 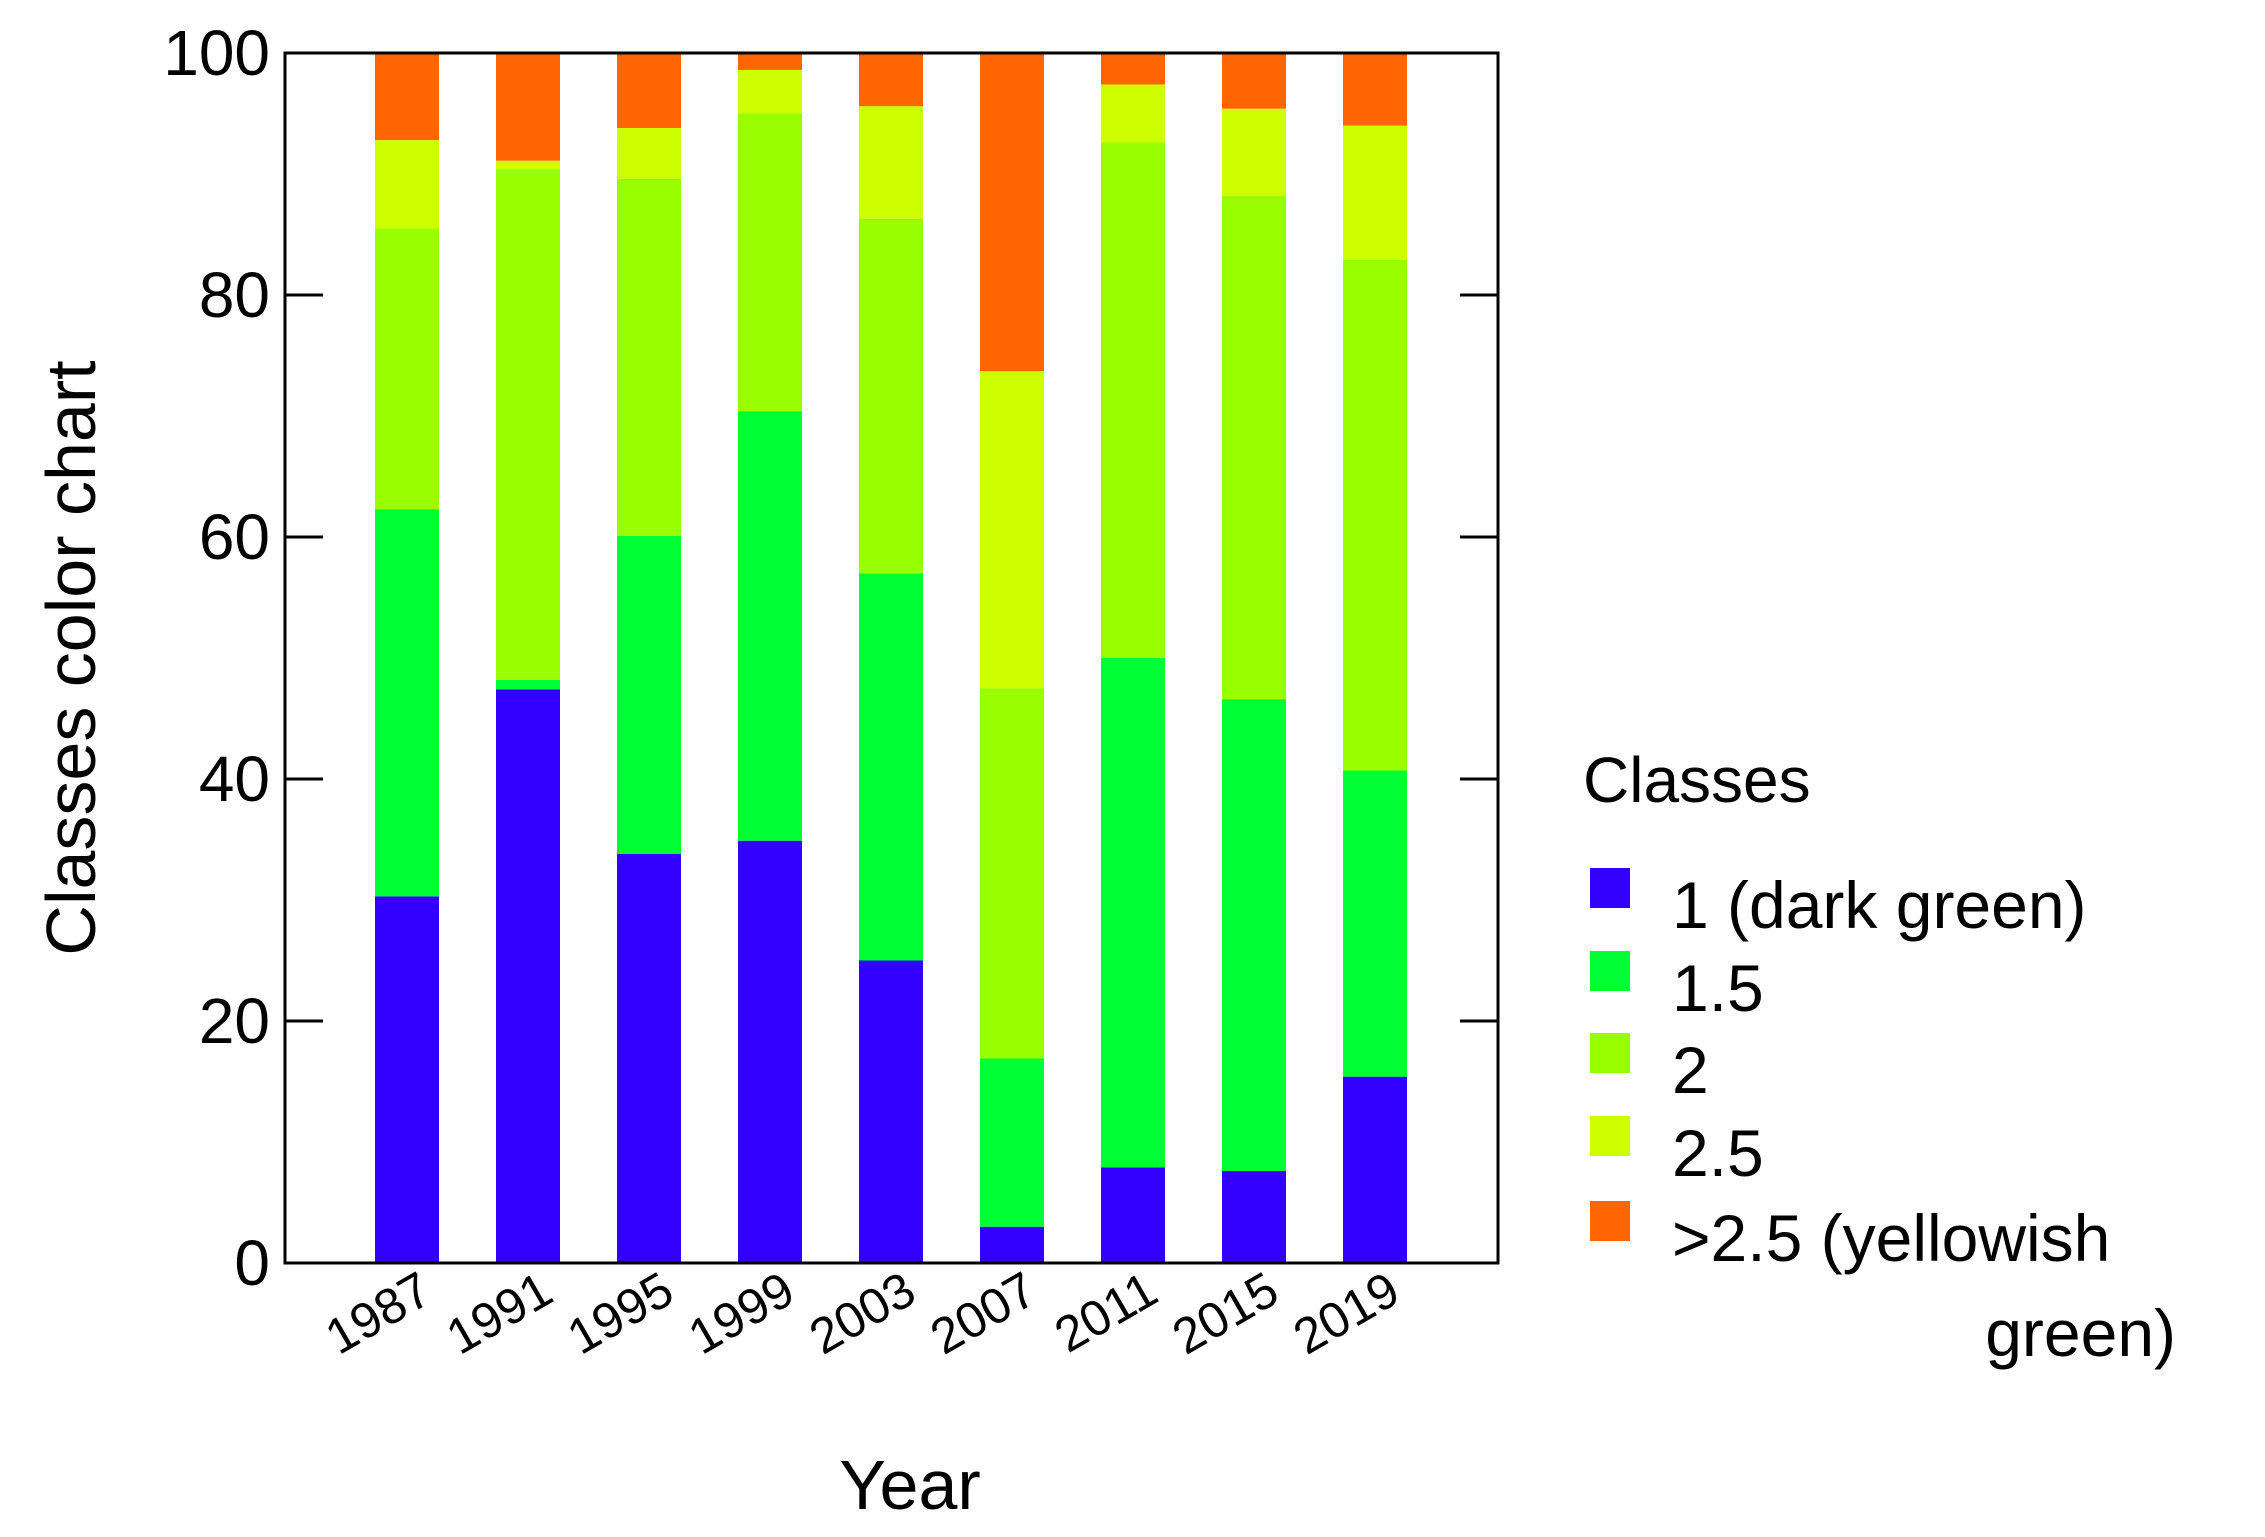 What do you see at coordinates (378, 1313) in the screenshot?
I see `x-tick-label: 1987` at bounding box center [378, 1313].